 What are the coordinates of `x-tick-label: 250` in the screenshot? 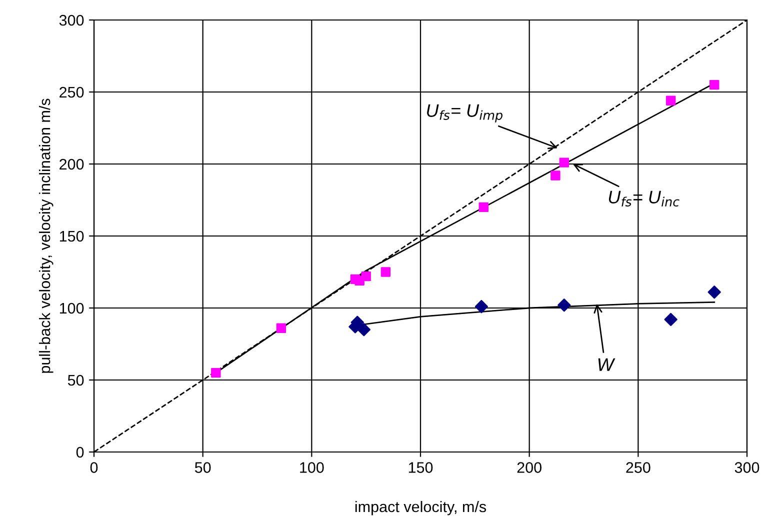 It's located at (638, 467).